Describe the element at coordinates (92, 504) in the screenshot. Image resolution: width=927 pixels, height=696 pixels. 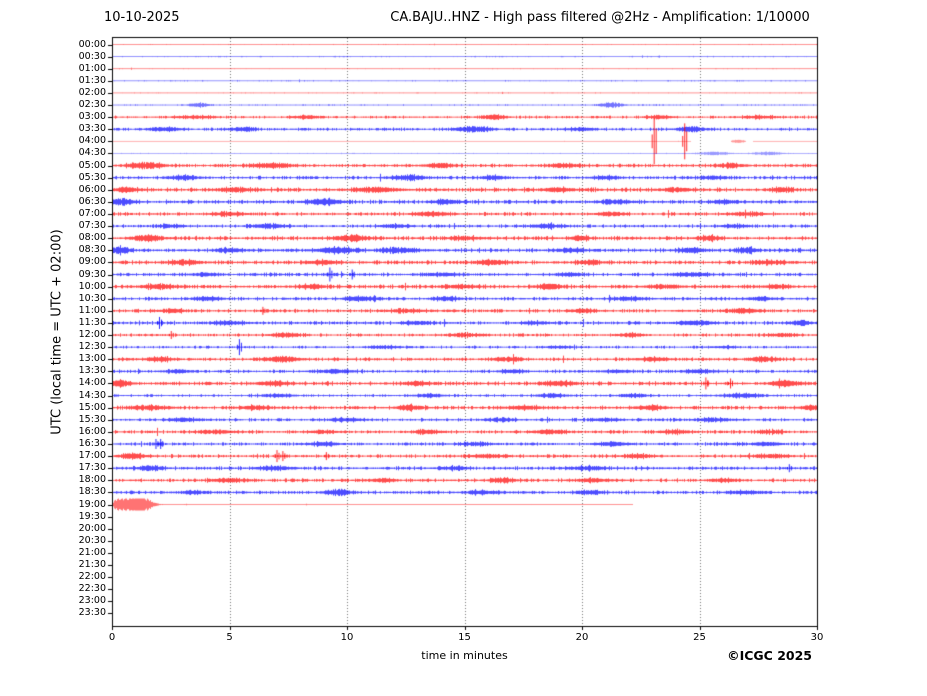
I see `time-row-label: 19:00` at that location.